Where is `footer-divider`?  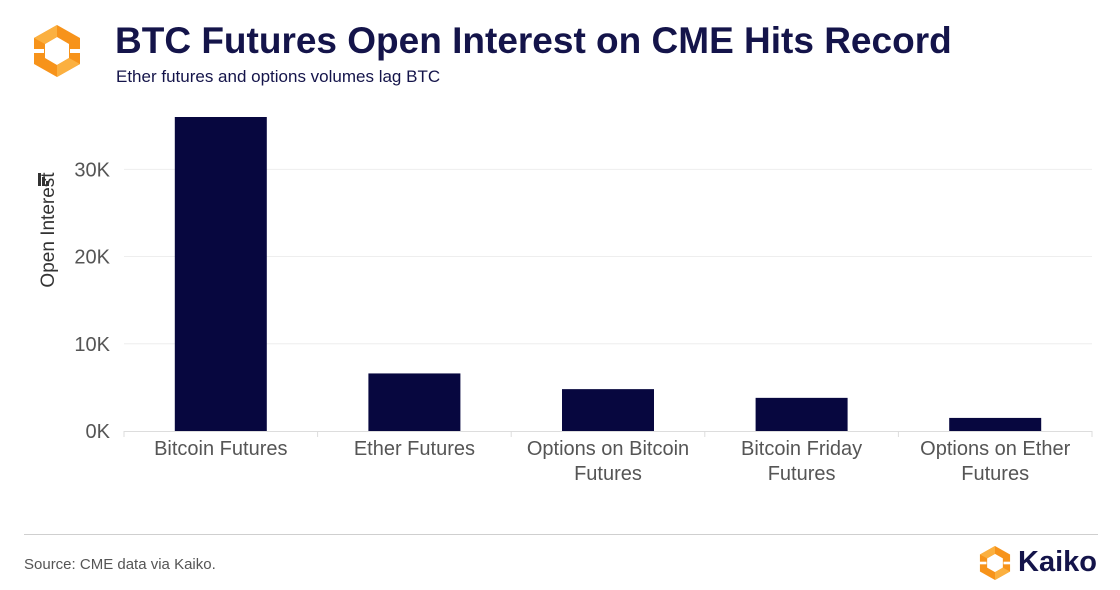
footer-divider is located at coordinates (561, 534).